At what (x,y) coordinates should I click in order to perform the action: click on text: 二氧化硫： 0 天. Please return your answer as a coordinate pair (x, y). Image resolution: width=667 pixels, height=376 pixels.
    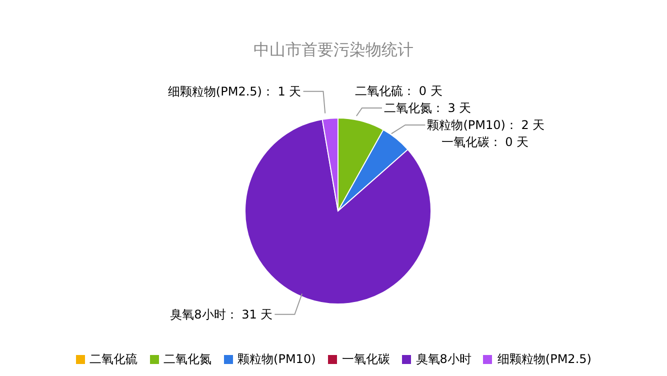
    Looking at the image, I should click on (398, 91).